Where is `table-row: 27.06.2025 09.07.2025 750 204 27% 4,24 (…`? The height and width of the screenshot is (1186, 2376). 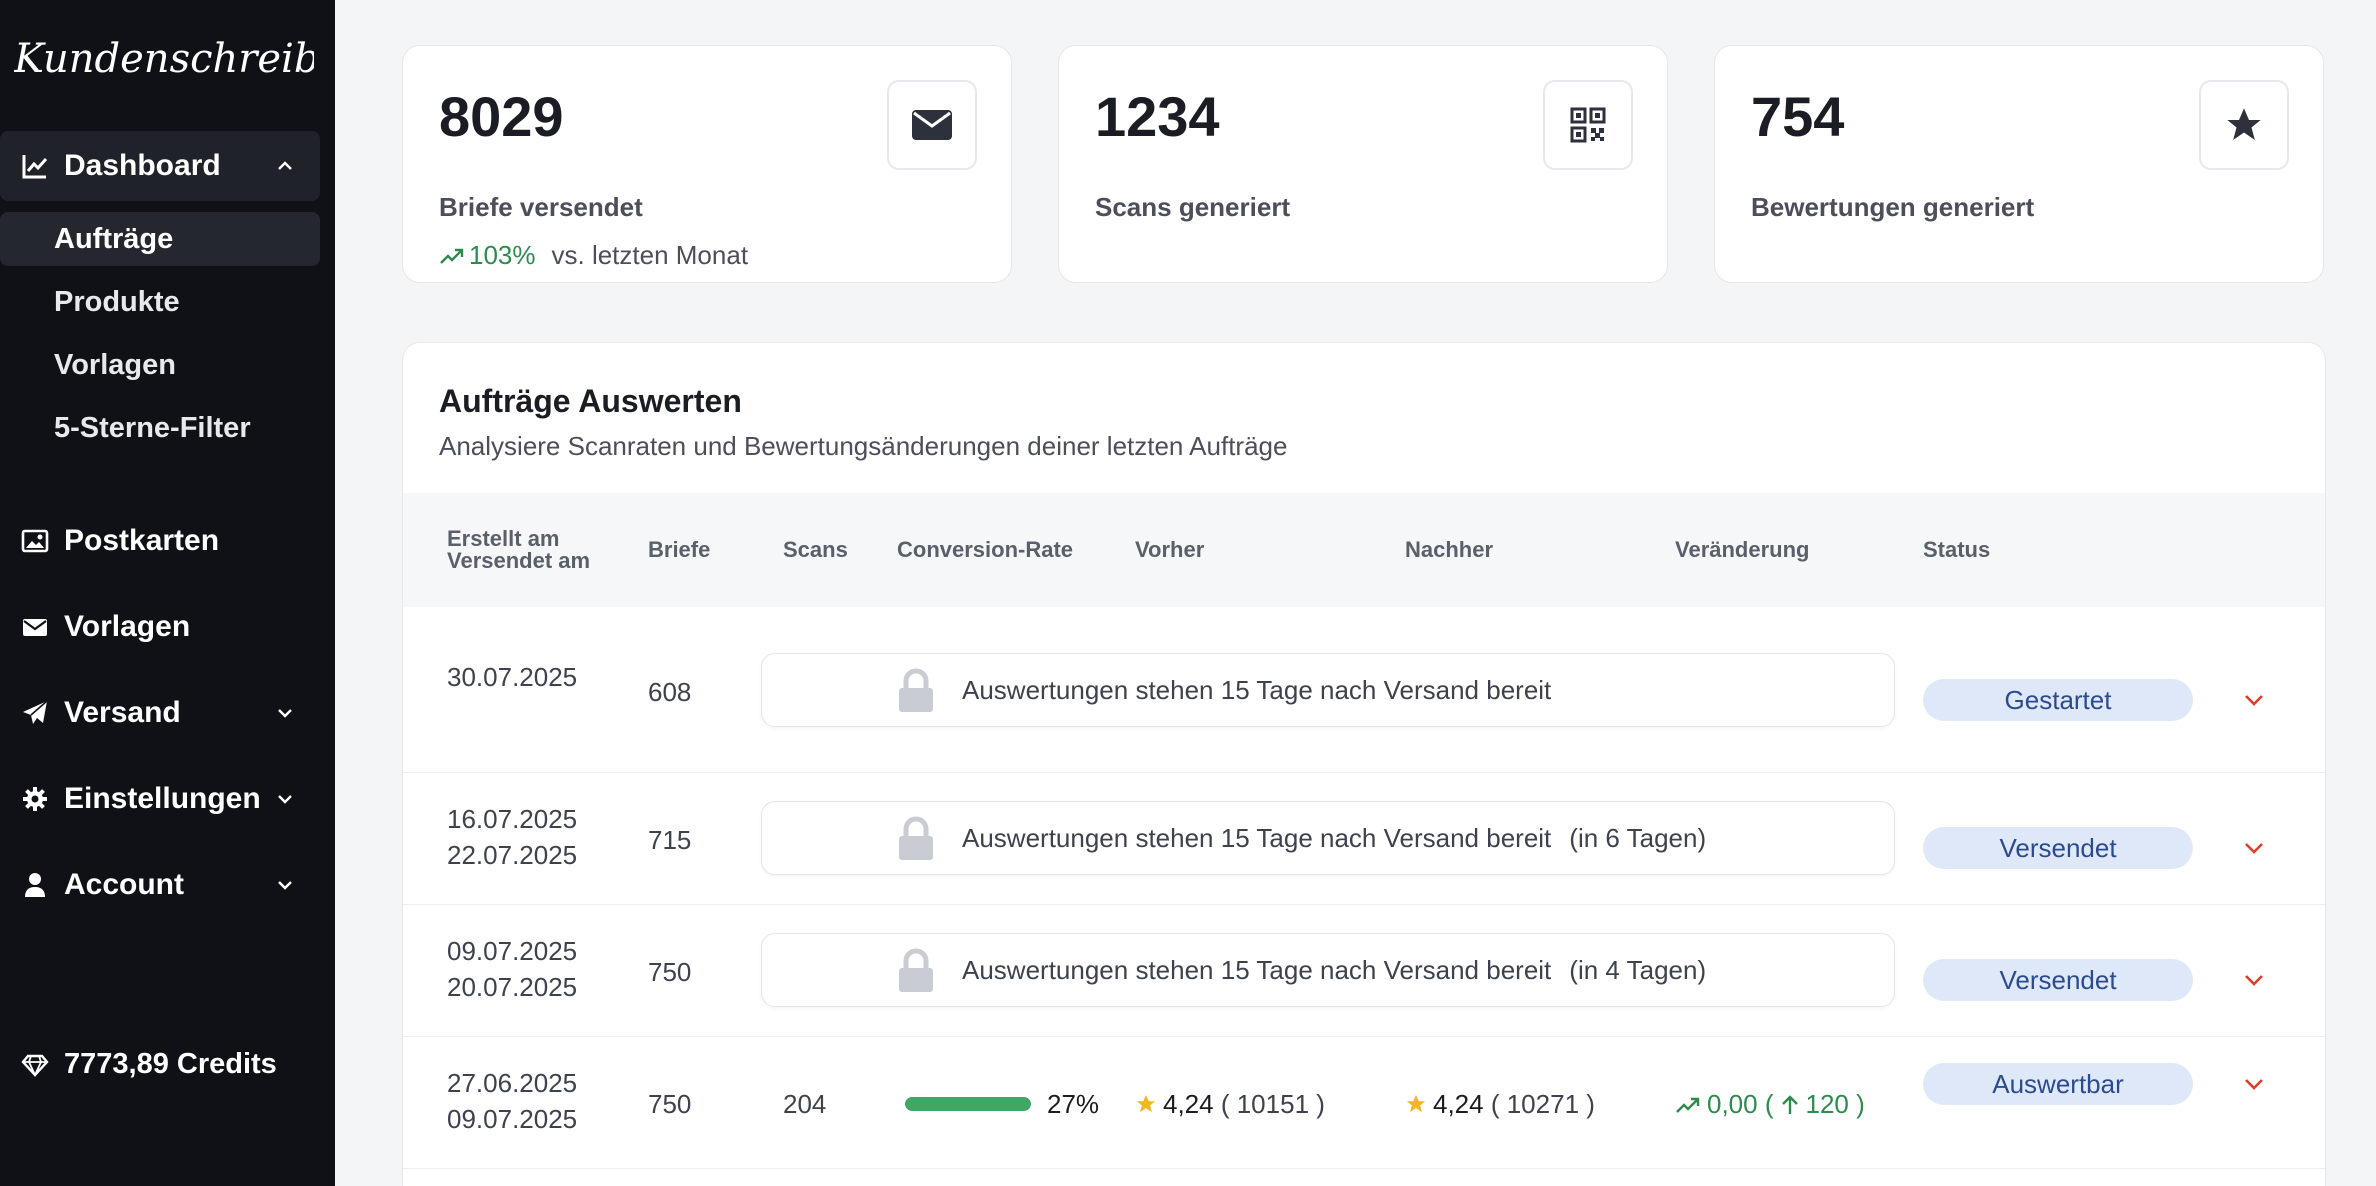
table-row: 27.06.2025 09.07.2025 750 204 27% 4,24 (… is located at coordinates (1364, 1103).